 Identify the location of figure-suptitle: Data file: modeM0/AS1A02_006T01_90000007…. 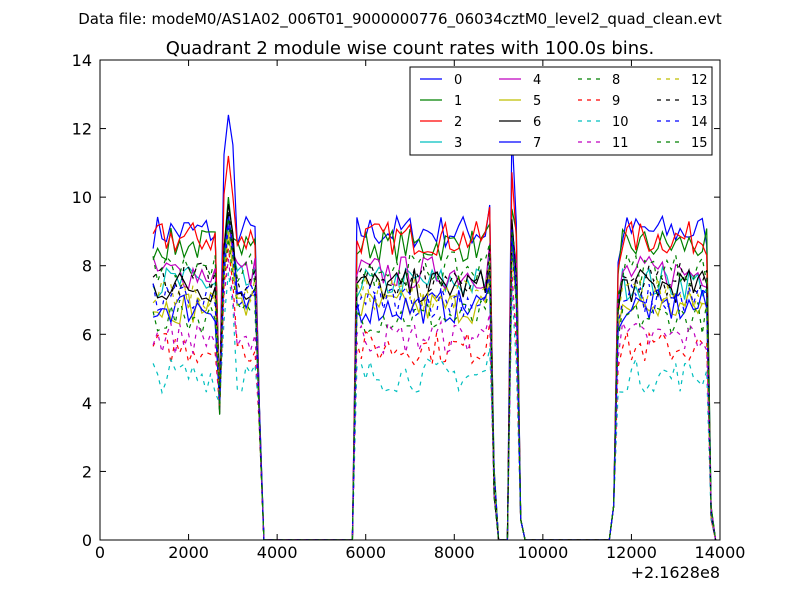
(400, 19).